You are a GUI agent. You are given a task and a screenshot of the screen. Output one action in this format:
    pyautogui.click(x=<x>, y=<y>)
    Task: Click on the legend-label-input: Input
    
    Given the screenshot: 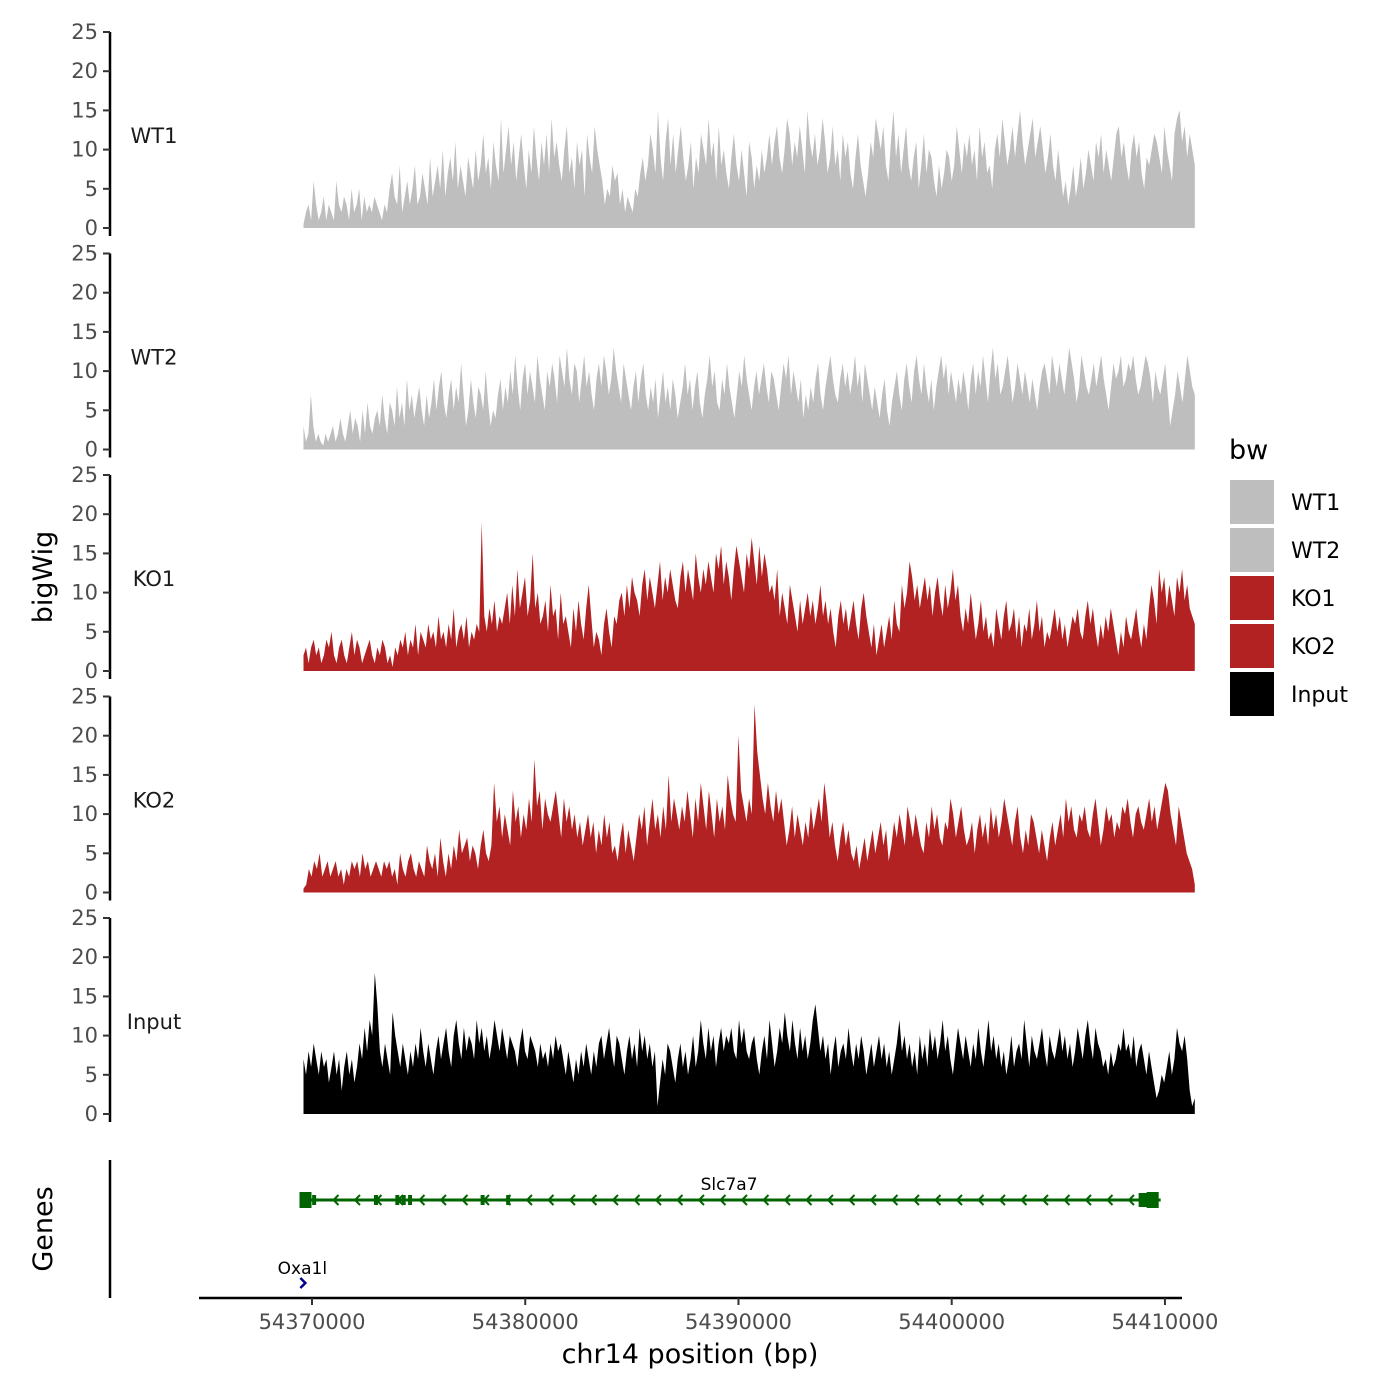 What is the action you would take?
    pyautogui.click(x=1319, y=695)
    